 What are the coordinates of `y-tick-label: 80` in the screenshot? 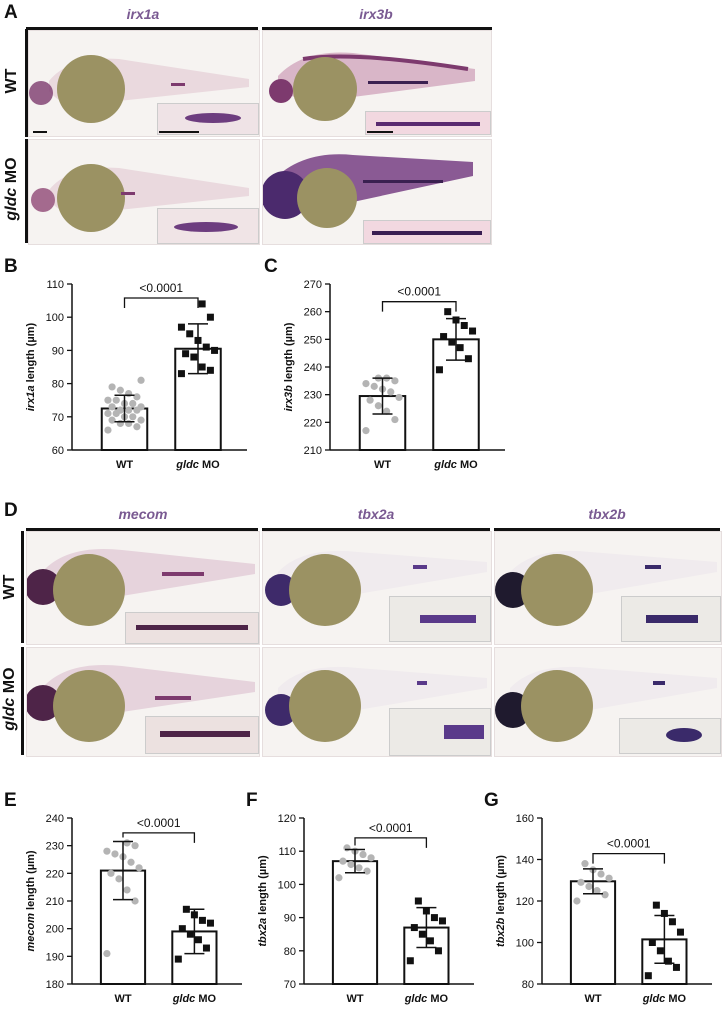 It's located at (58, 385).